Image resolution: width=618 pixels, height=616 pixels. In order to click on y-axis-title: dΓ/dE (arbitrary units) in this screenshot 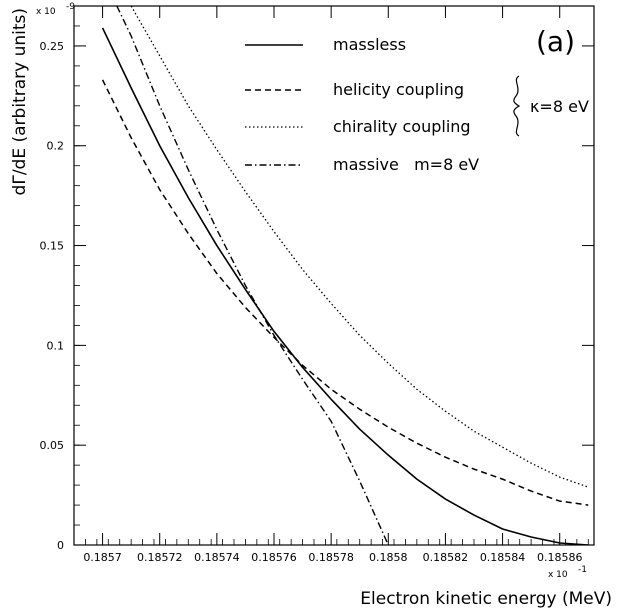, I will do `click(20, 101)`.